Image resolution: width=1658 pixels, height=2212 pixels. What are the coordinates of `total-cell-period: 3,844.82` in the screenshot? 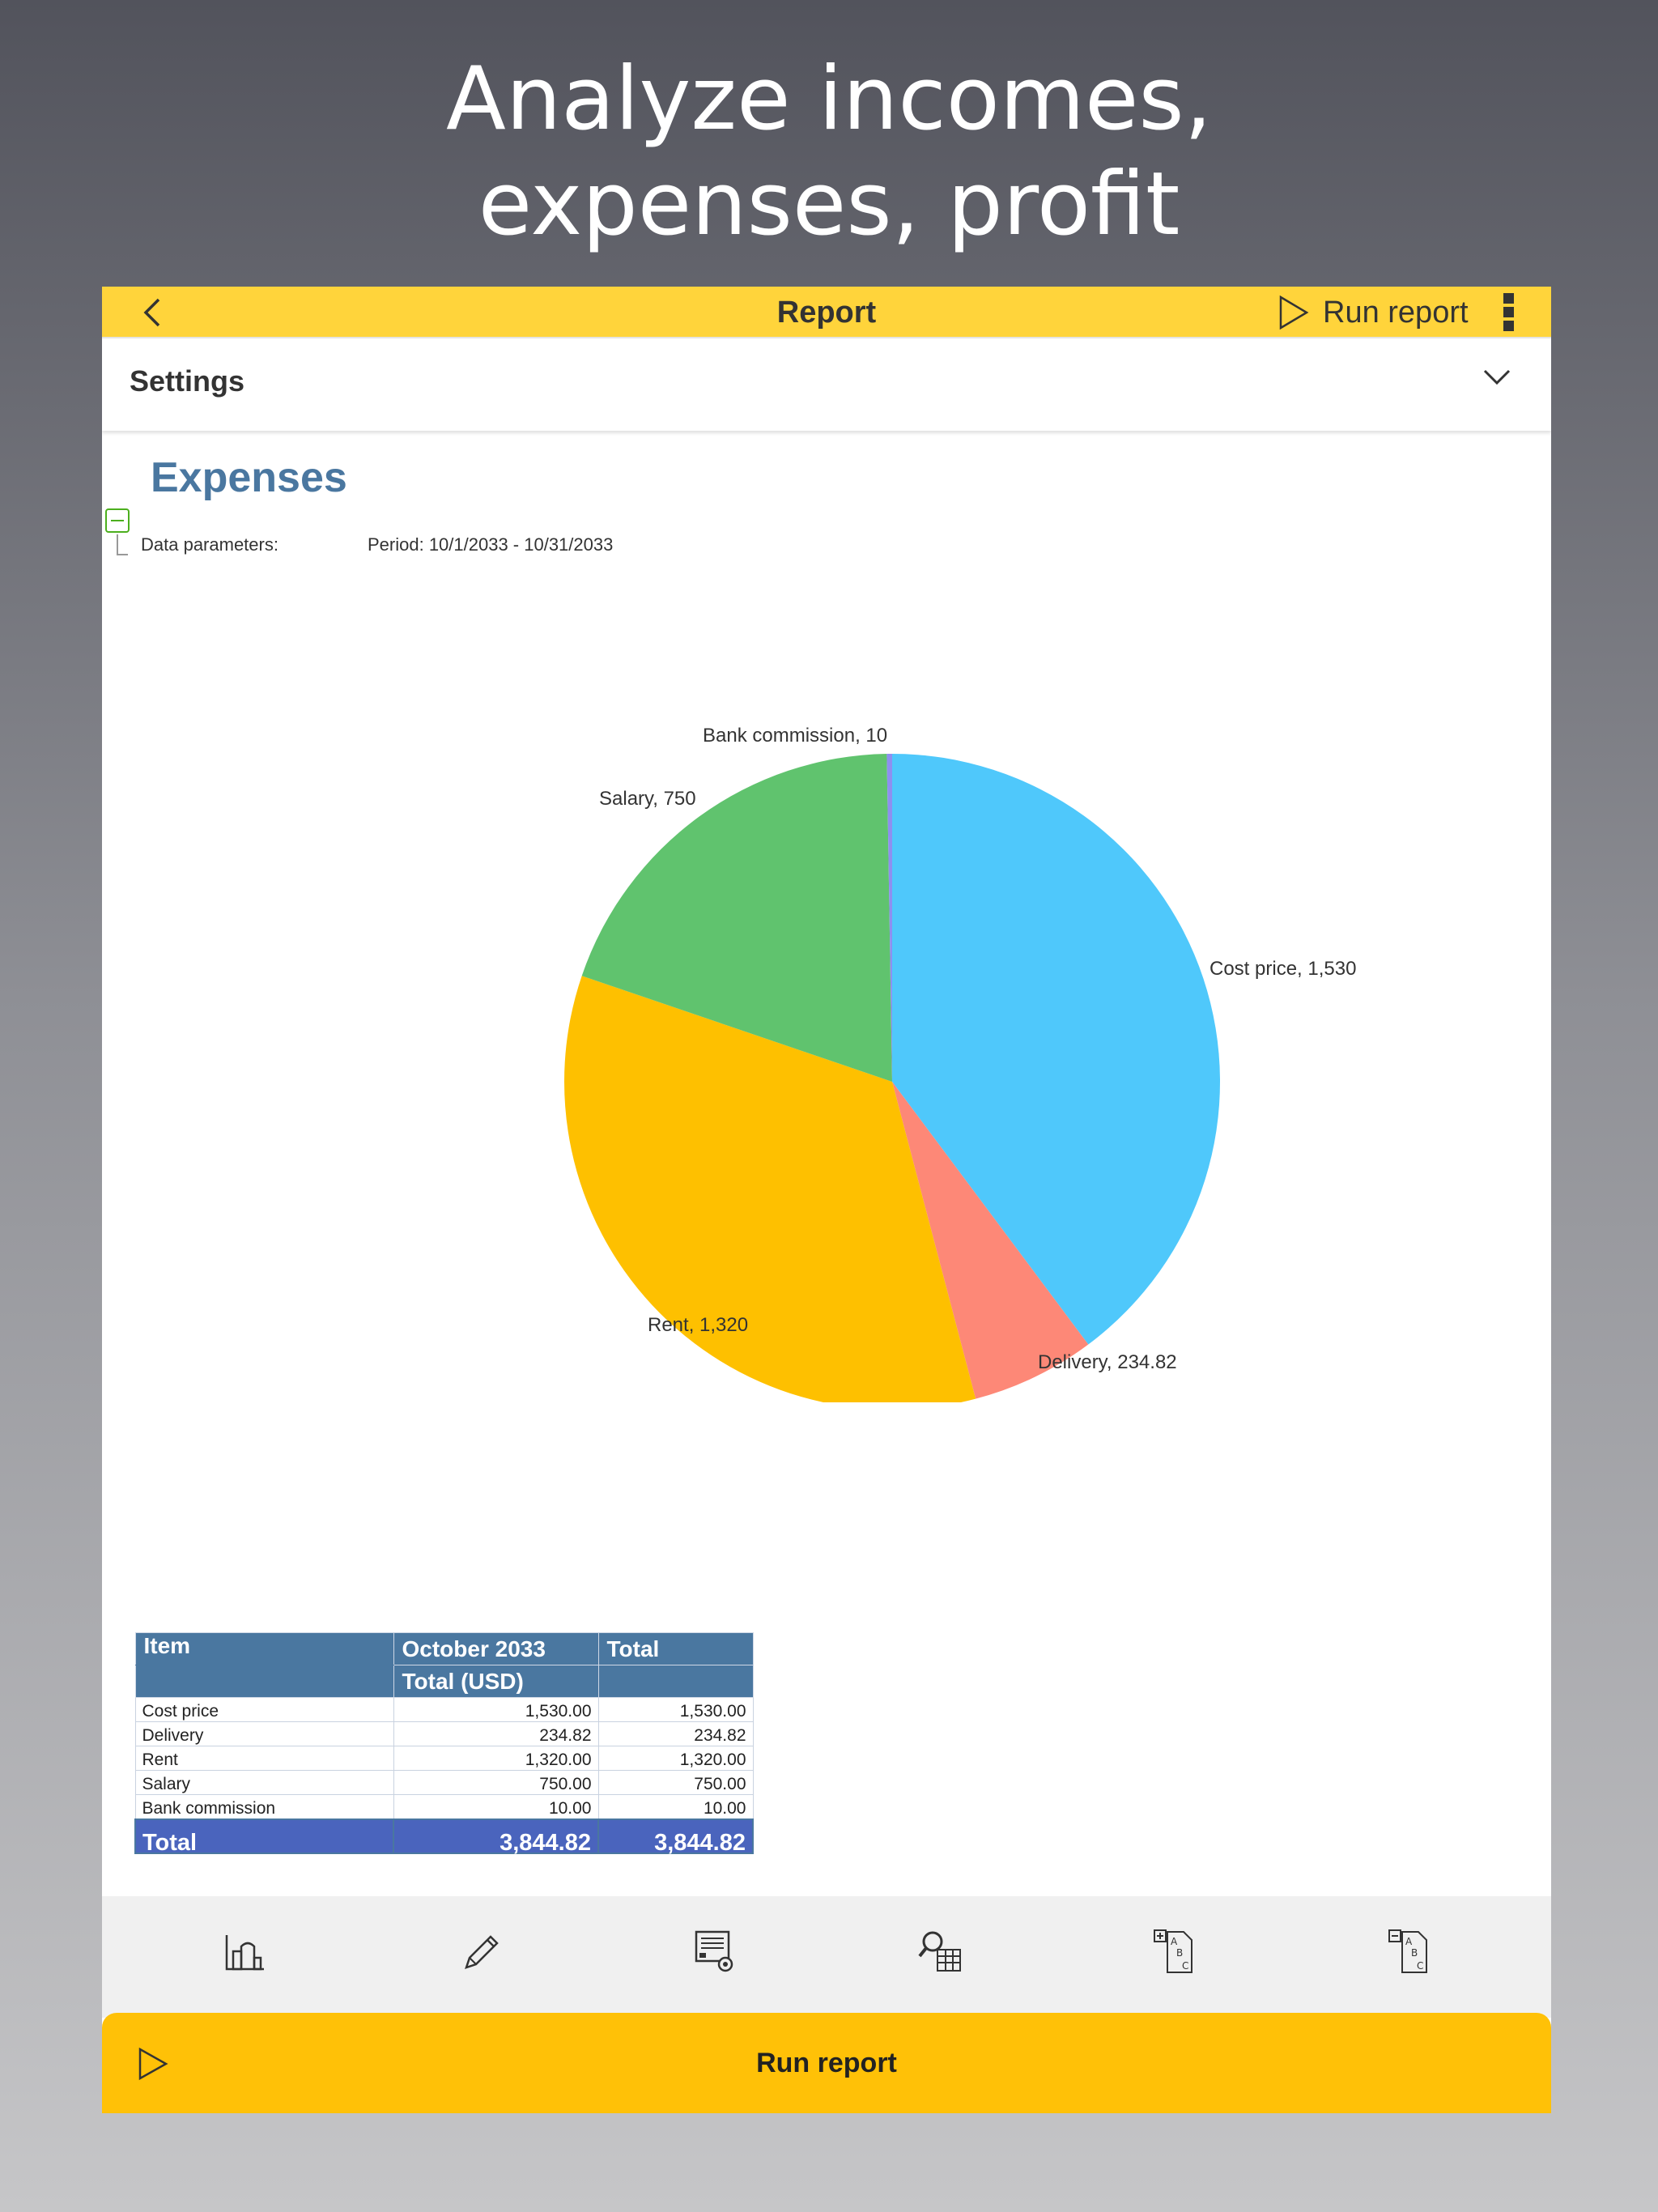 It's located at (496, 1836).